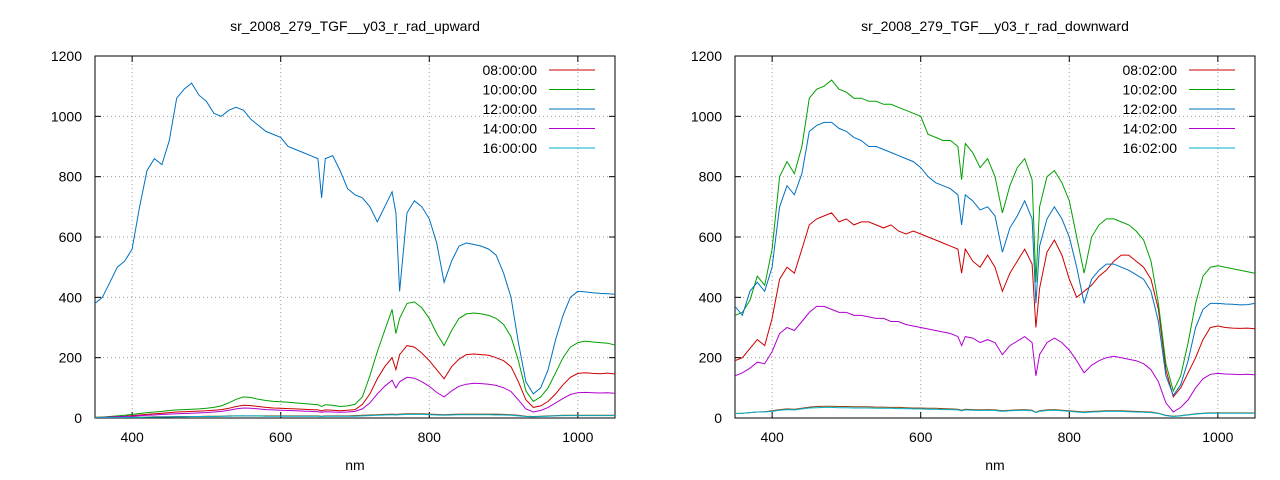 The width and height of the screenshot is (1280, 480). What do you see at coordinates (1150, 90) in the screenshot?
I see `legend-label: 10:02:00` at bounding box center [1150, 90].